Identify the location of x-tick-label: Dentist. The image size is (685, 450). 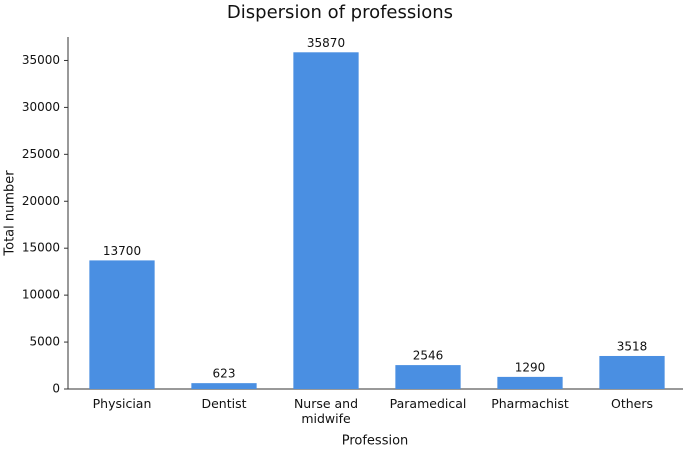
(224, 403).